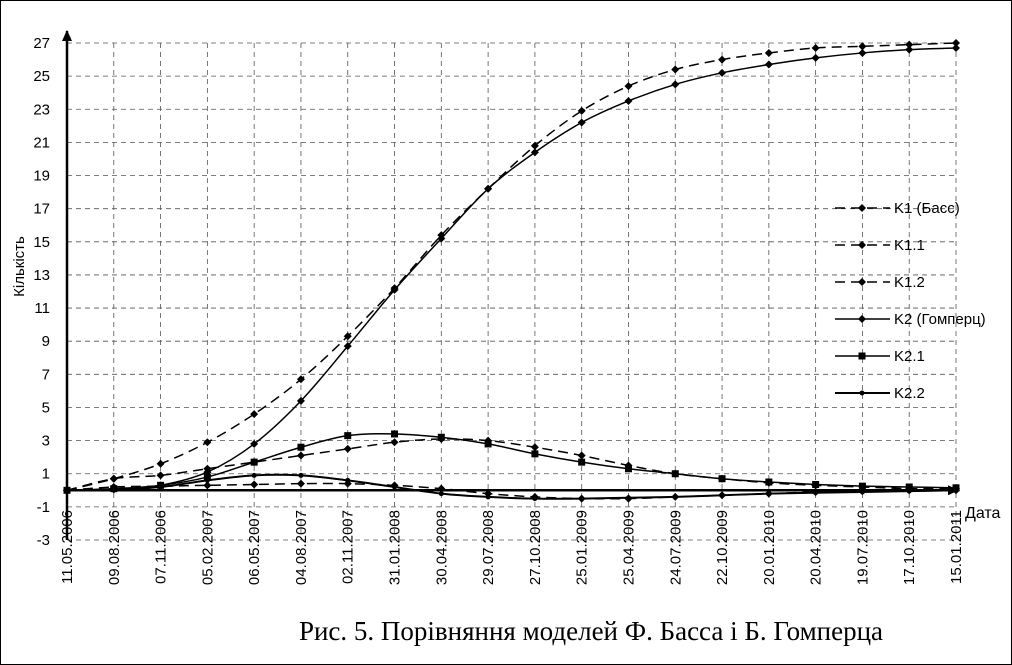 The image size is (1012, 665). What do you see at coordinates (511, 465) in the screenshot?
I see `series-line` at bounding box center [511, 465].